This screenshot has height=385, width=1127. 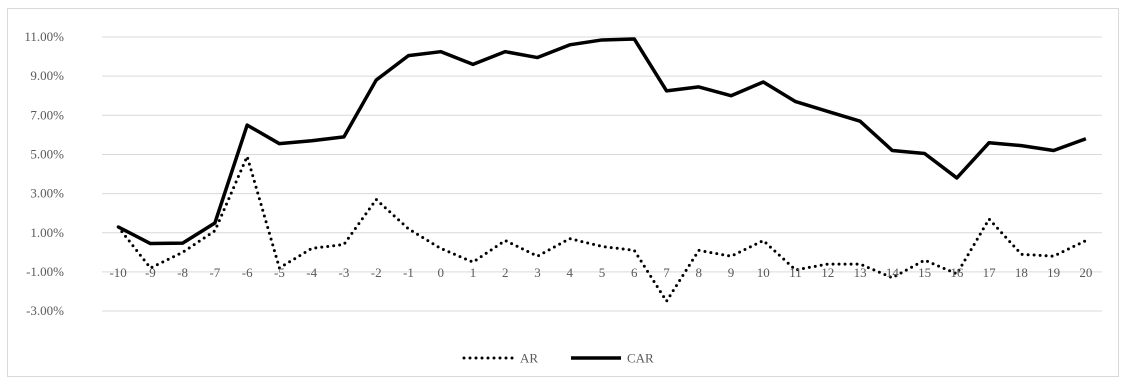 I want to click on x-tick-label: 1, so click(x=473, y=272).